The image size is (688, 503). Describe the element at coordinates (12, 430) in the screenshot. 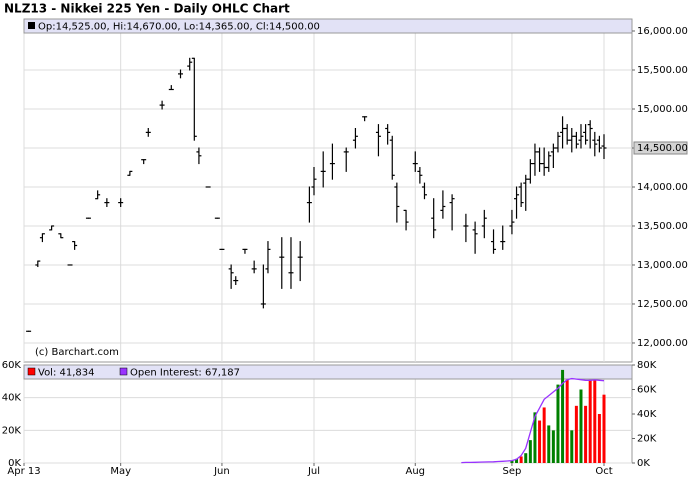

I see `volume-tick-label: 20K` at that location.